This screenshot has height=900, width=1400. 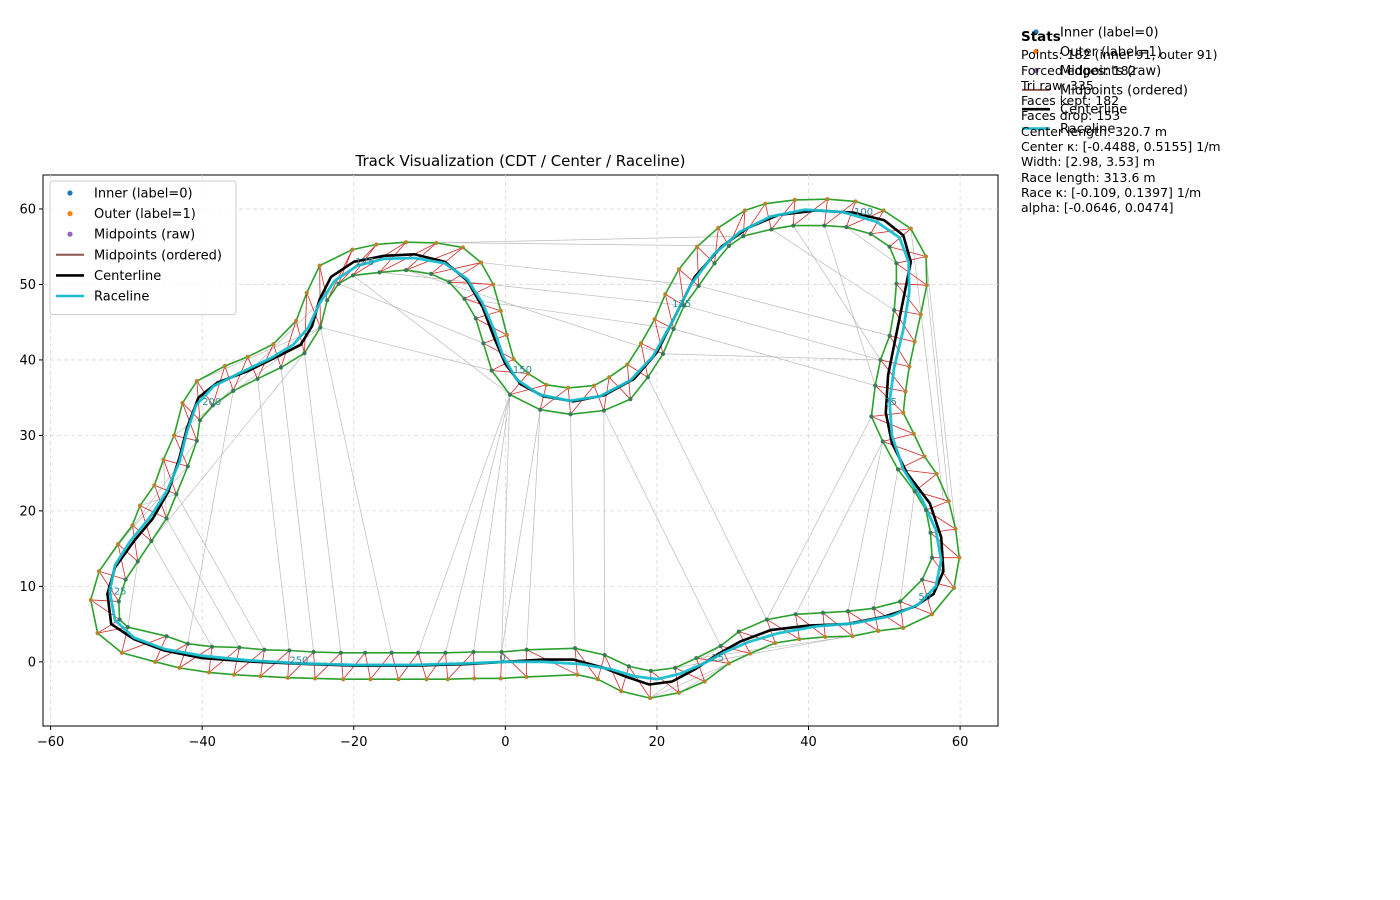 What do you see at coordinates (808, 742) in the screenshot?
I see `x-tick-label: 40` at bounding box center [808, 742].